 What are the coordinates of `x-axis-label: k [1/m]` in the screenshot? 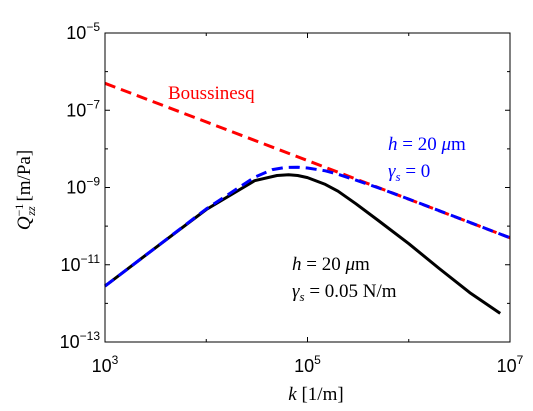 It's located at (315, 394).